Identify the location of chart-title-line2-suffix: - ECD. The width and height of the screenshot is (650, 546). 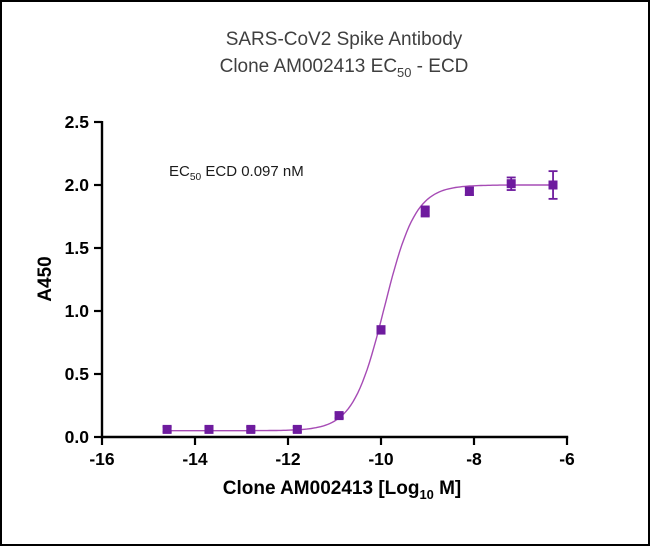
(440, 66).